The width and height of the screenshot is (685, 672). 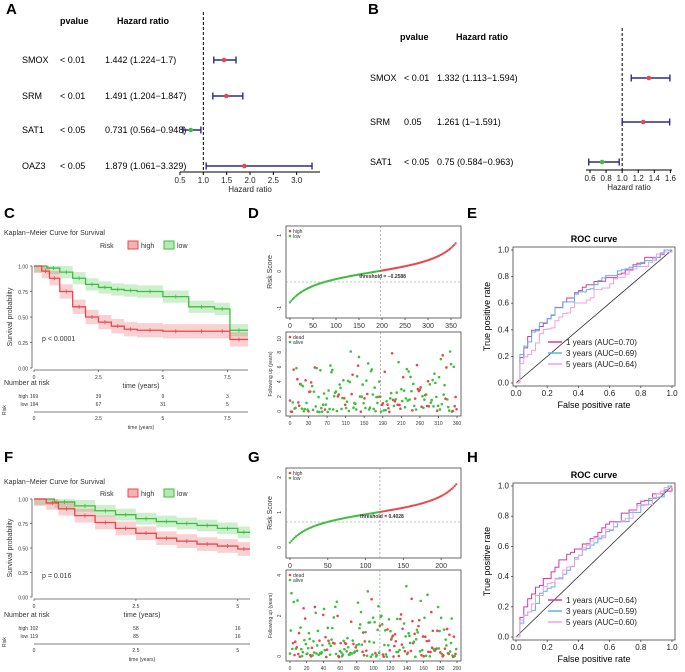 I want to click on roc-diagonal, so click(x=594, y=561).